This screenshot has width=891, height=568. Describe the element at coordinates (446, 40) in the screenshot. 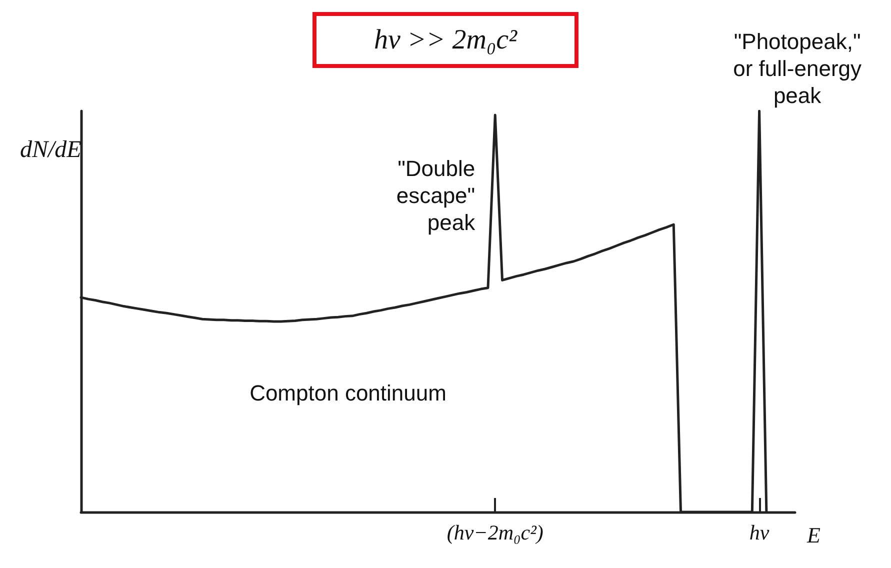

I see `chart-title: hν >> 2m₀c²` at that location.